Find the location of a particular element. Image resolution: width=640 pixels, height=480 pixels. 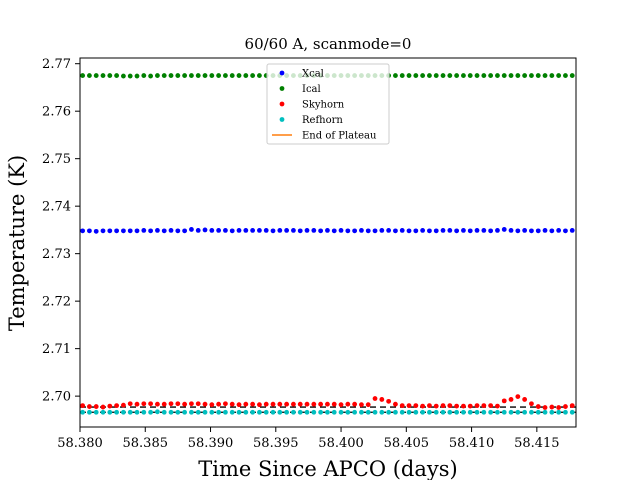

legend-label: Xcal is located at coordinates (313, 74).